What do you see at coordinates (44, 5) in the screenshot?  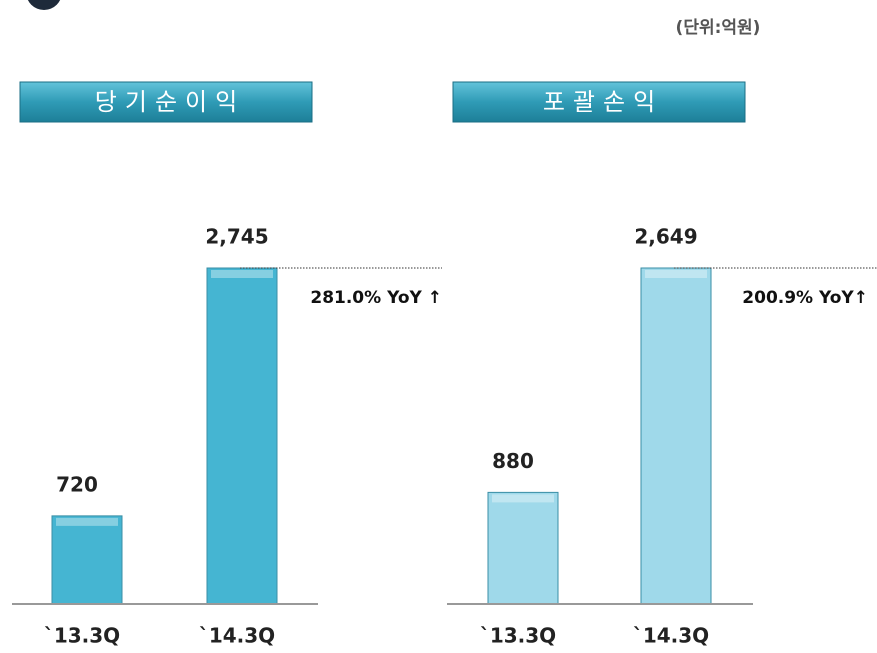 I see `title-icon` at bounding box center [44, 5].